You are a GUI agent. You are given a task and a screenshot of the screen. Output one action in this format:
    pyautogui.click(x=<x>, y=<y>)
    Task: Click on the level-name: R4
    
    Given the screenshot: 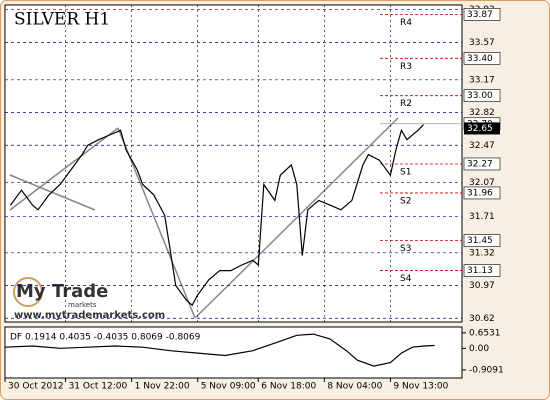 What is the action you would take?
    pyautogui.click(x=406, y=23)
    